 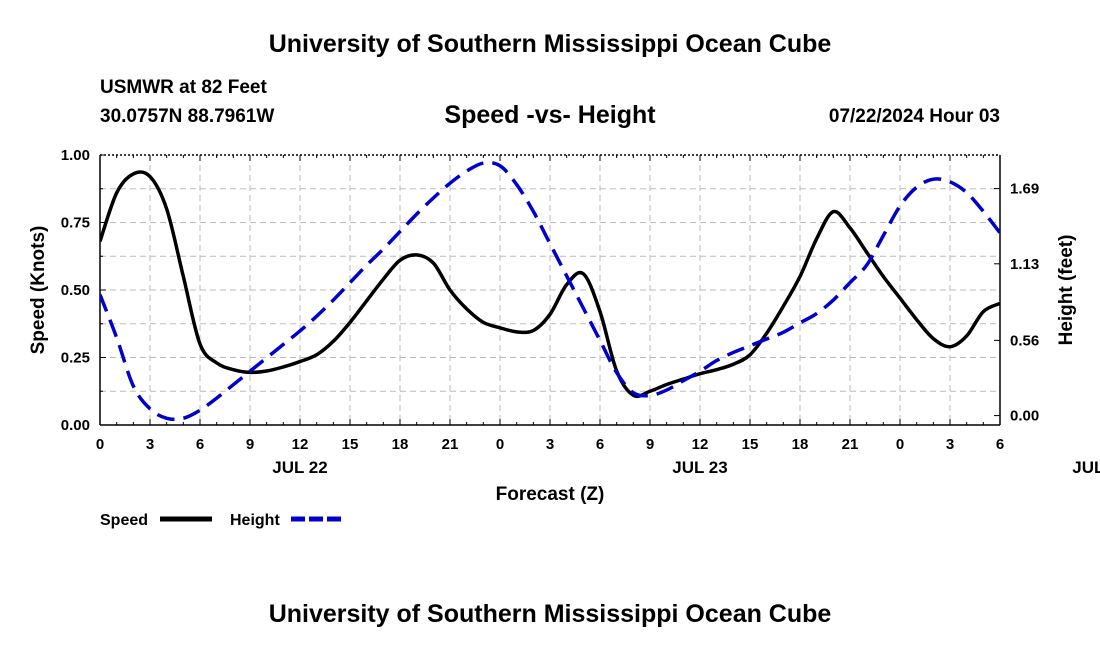 I want to click on date-label: JUL 24, so click(x=1086, y=467).